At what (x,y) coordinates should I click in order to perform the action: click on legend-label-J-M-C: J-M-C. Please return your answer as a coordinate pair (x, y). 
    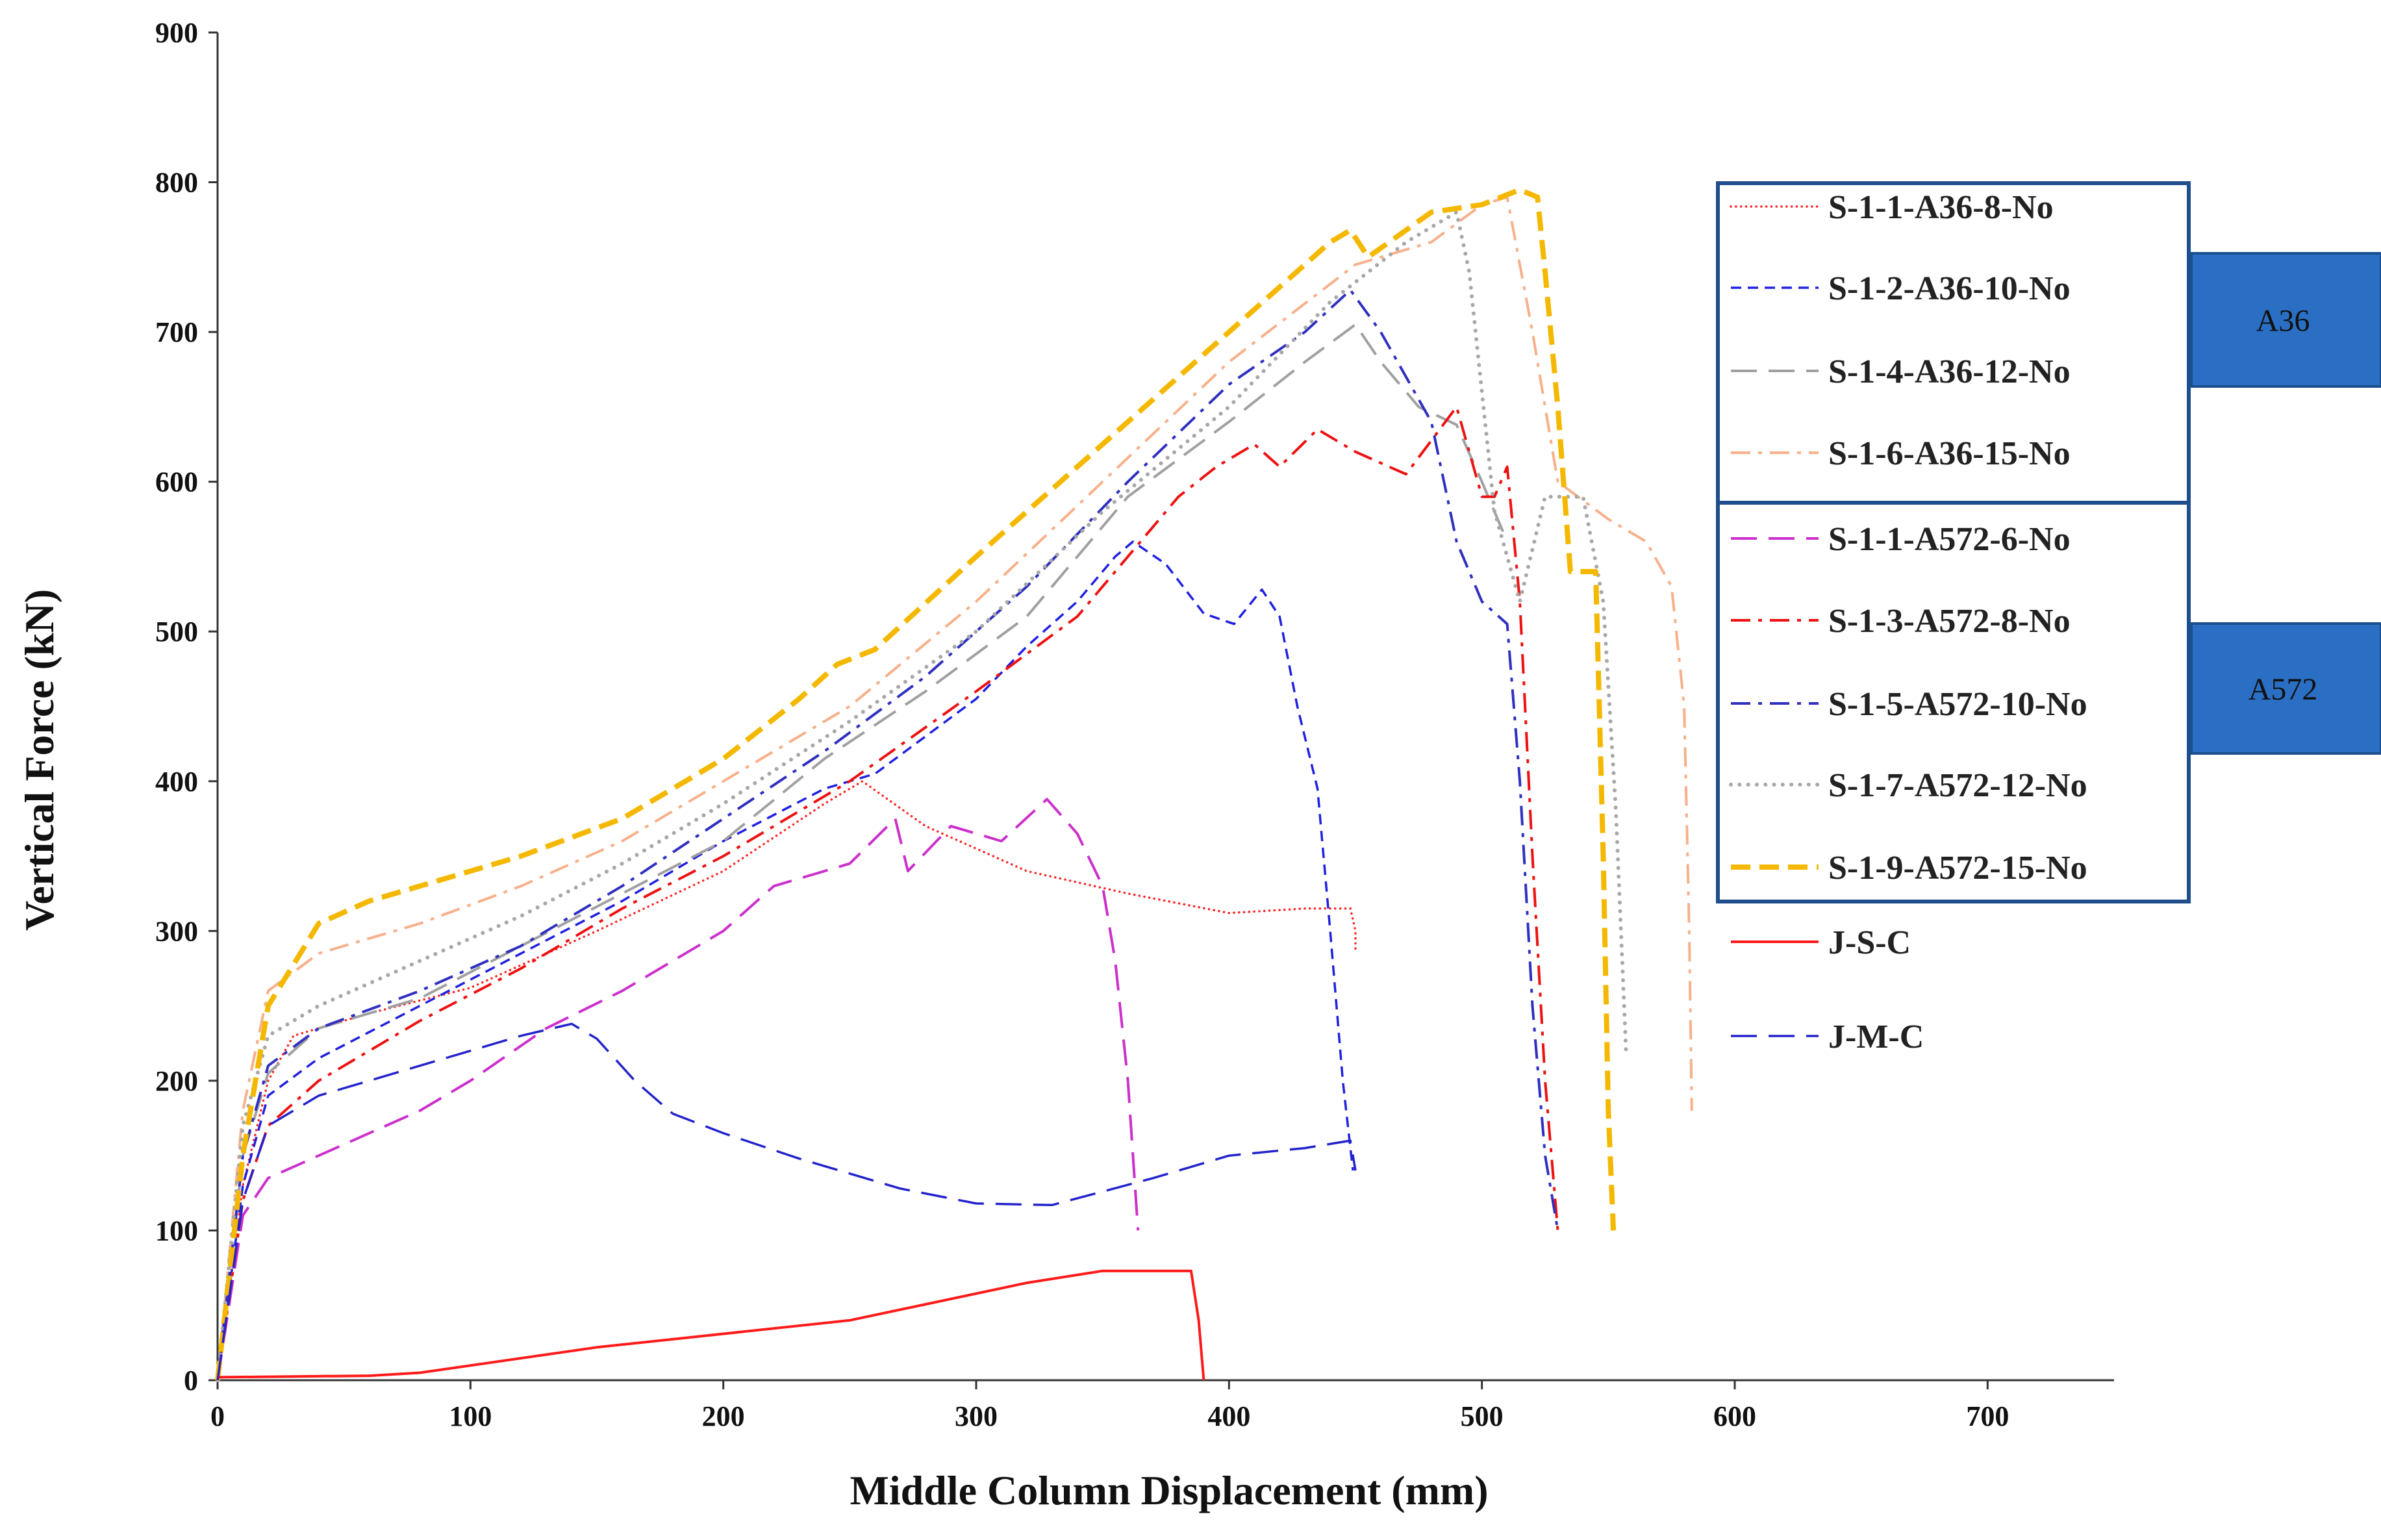
    Looking at the image, I should click on (1876, 1036).